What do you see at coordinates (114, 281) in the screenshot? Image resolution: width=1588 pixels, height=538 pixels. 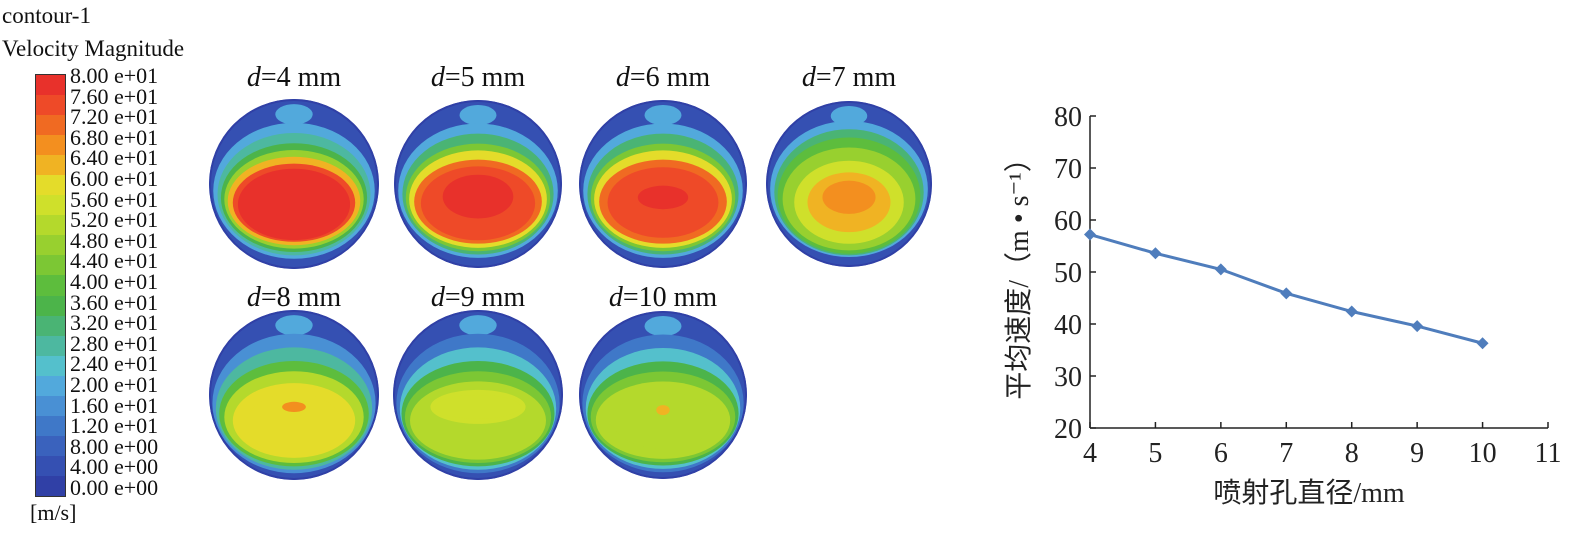 I see `colorbar-level-label: 4.00 e+01` at bounding box center [114, 281].